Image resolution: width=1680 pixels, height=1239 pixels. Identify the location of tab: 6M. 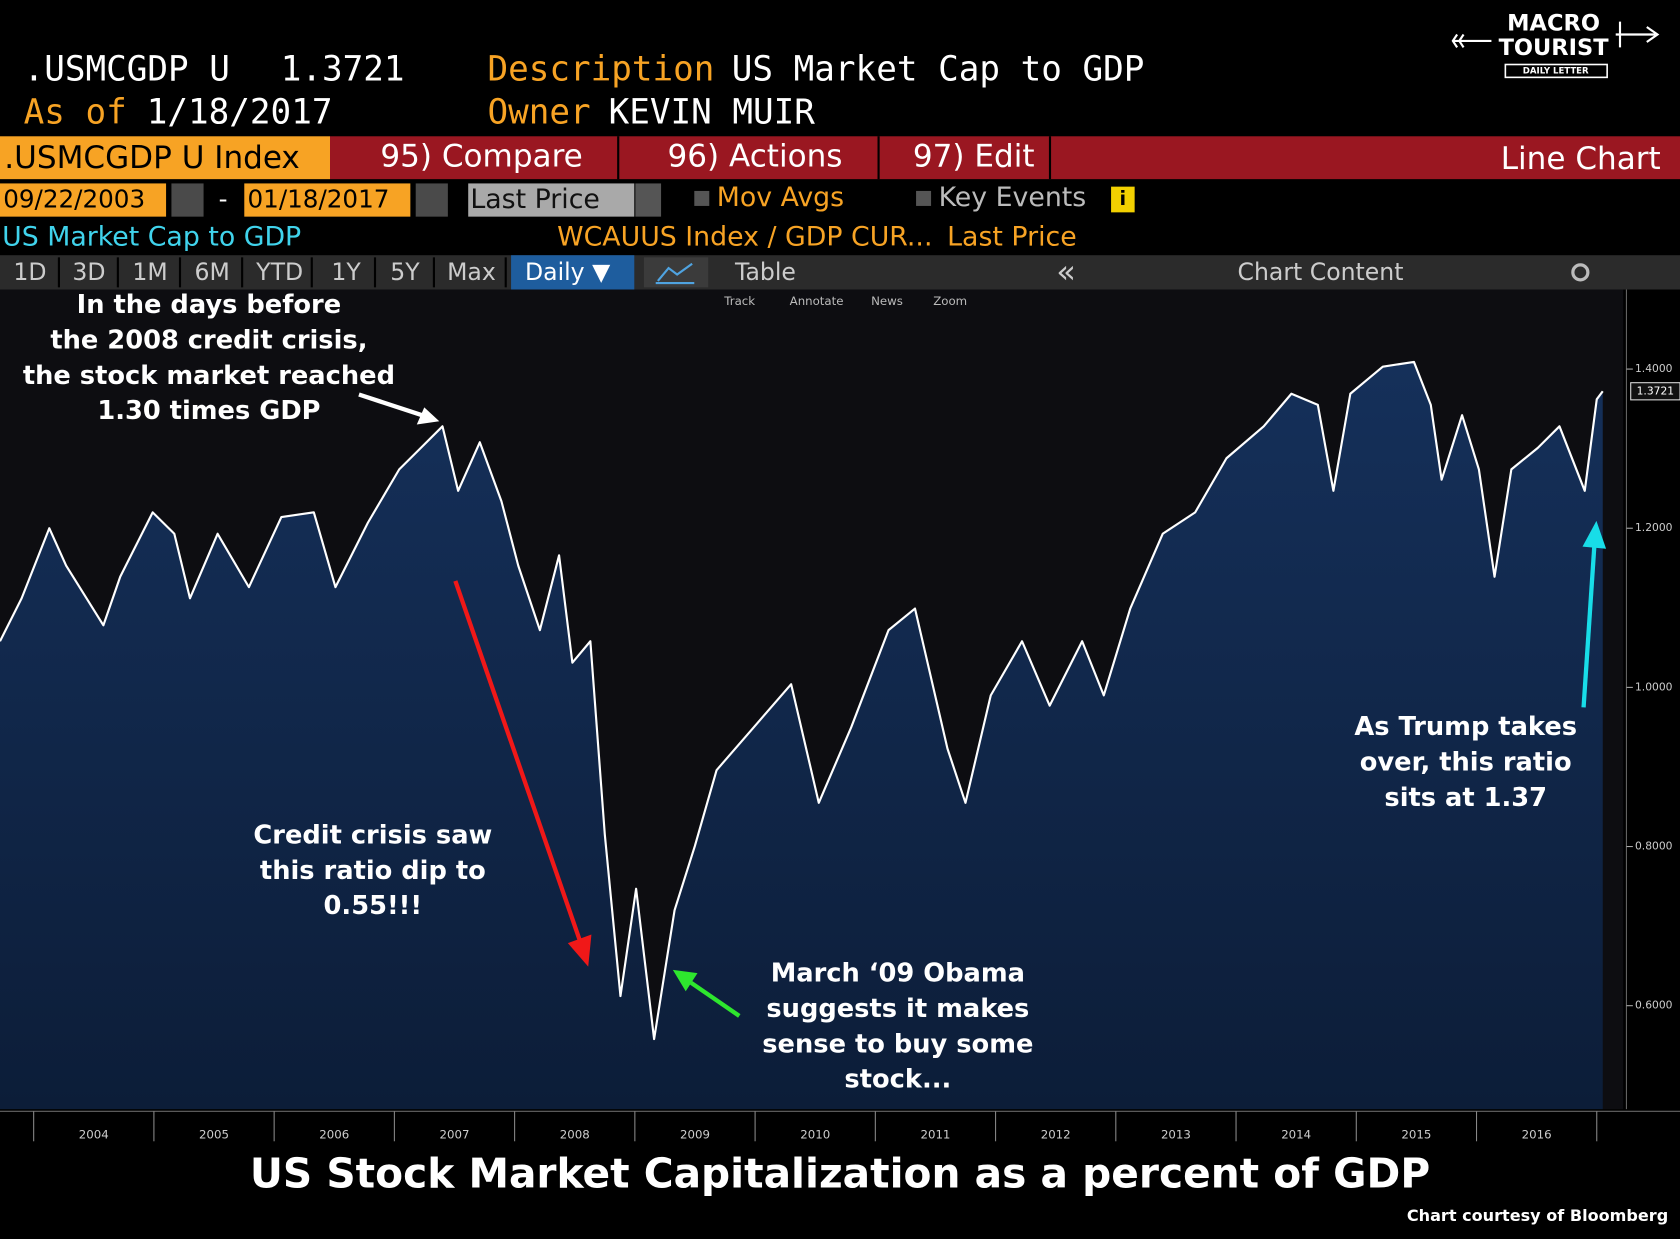
(211, 272).